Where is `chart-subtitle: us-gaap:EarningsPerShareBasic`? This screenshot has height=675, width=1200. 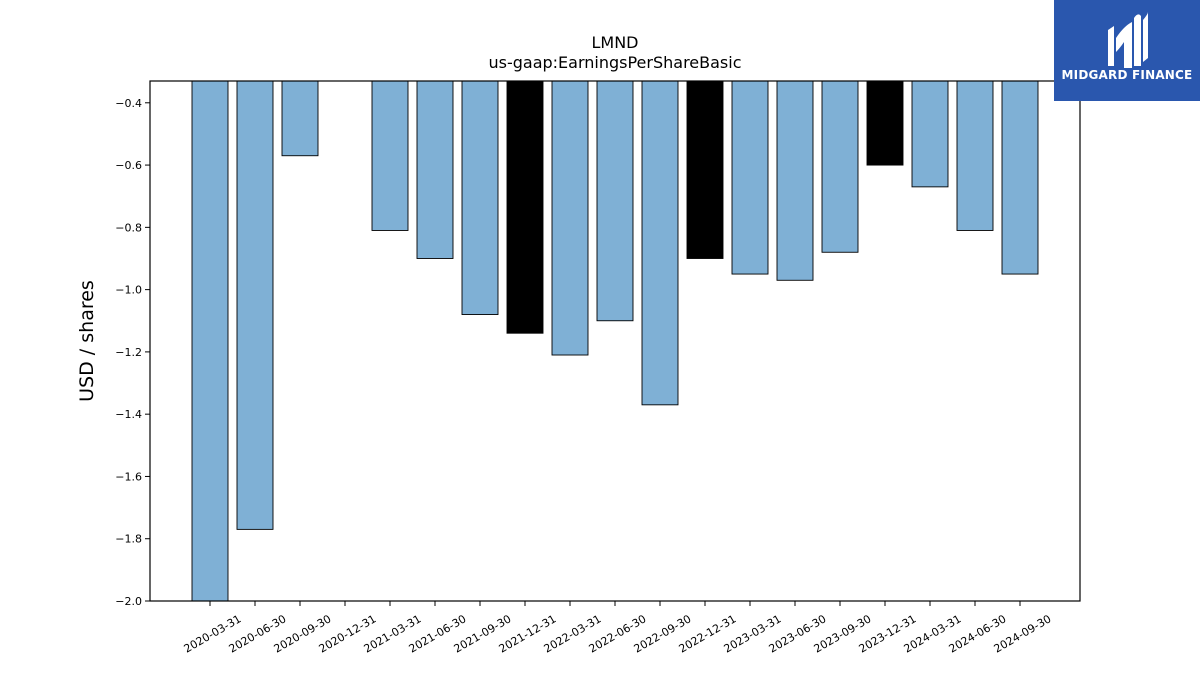 chart-subtitle: us-gaap:EarningsPerShareBasic is located at coordinates (614, 62).